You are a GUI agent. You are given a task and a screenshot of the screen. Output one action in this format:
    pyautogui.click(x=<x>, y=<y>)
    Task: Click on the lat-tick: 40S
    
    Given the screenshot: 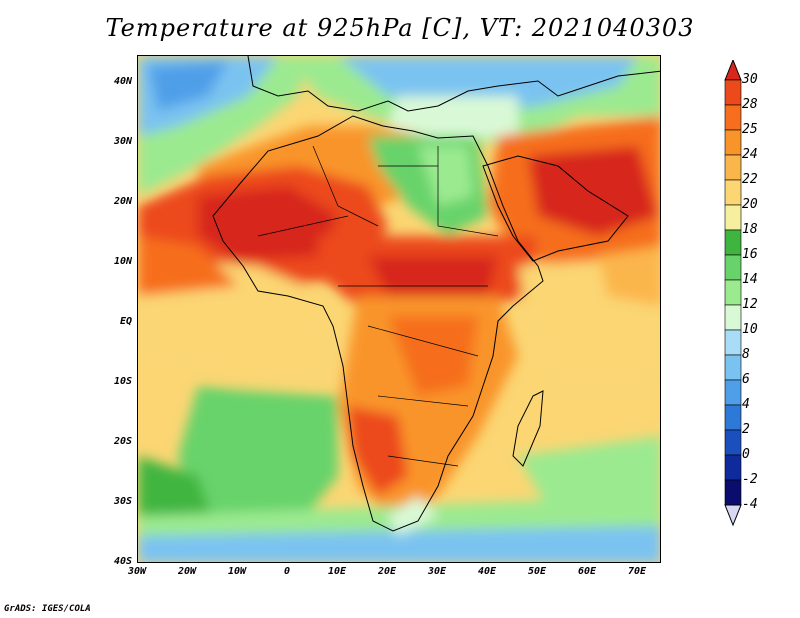 What is the action you would take?
    pyautogui.click(x=122, y=561)
    